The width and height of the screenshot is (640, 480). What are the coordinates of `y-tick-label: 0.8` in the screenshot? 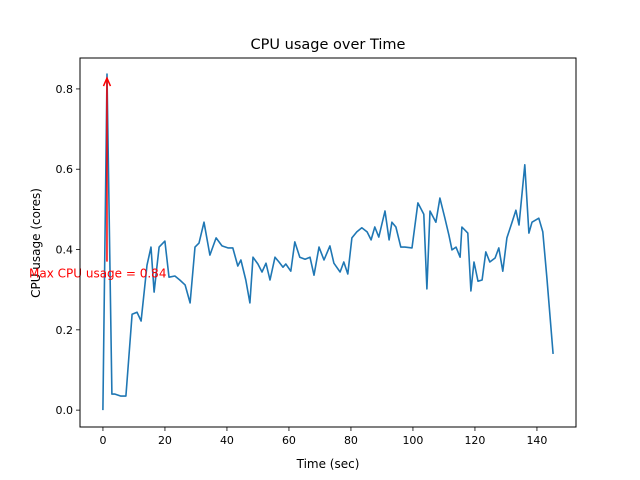 It's located at (65, 89).